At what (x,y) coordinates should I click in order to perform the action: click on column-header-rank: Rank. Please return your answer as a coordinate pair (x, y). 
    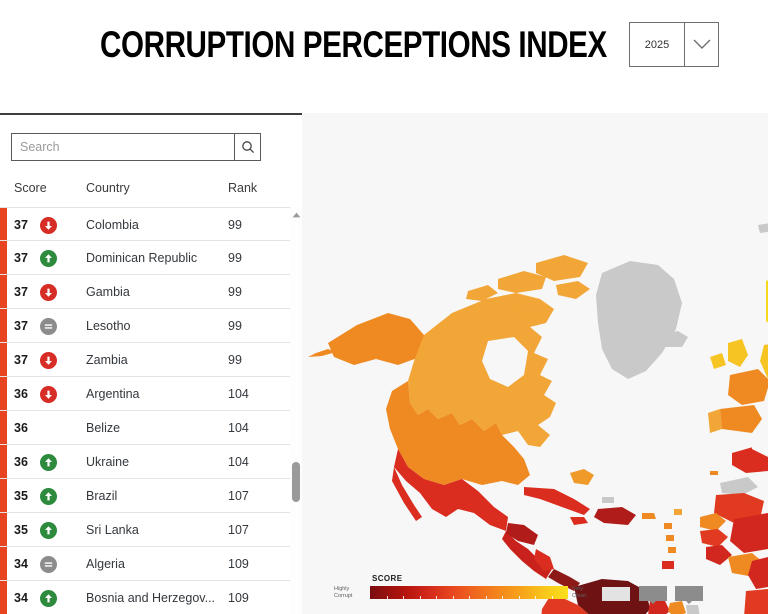
    Looking at the image, I should click on (243, 188).